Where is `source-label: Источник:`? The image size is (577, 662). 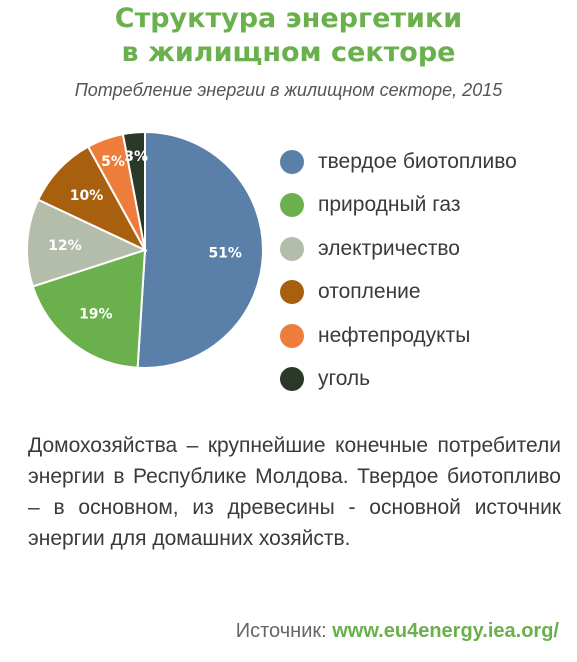
source-label: Источник: is located at coordinates (284, 631).